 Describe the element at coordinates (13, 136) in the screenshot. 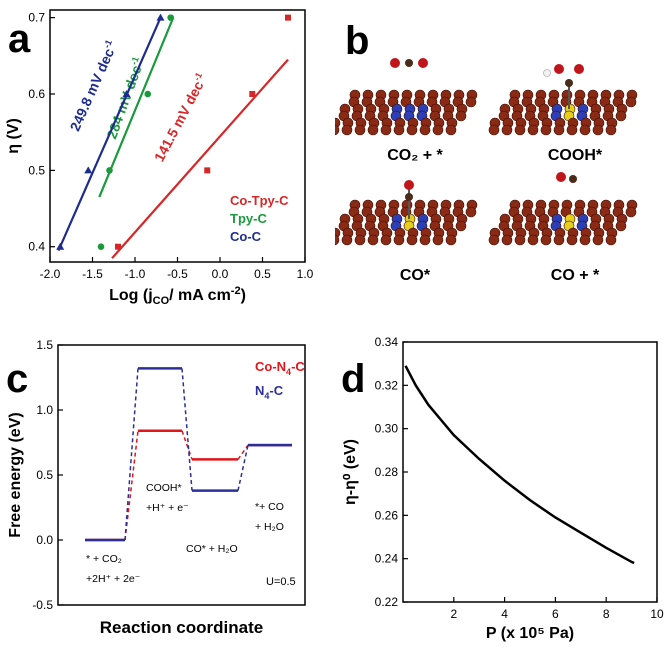

I see `y-axis-label: η (V)` at that location.